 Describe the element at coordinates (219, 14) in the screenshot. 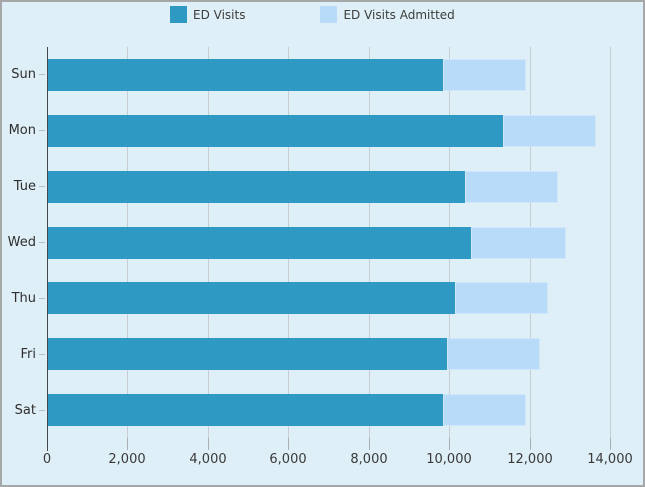

I see `legend-label: ED Visits` at that location.